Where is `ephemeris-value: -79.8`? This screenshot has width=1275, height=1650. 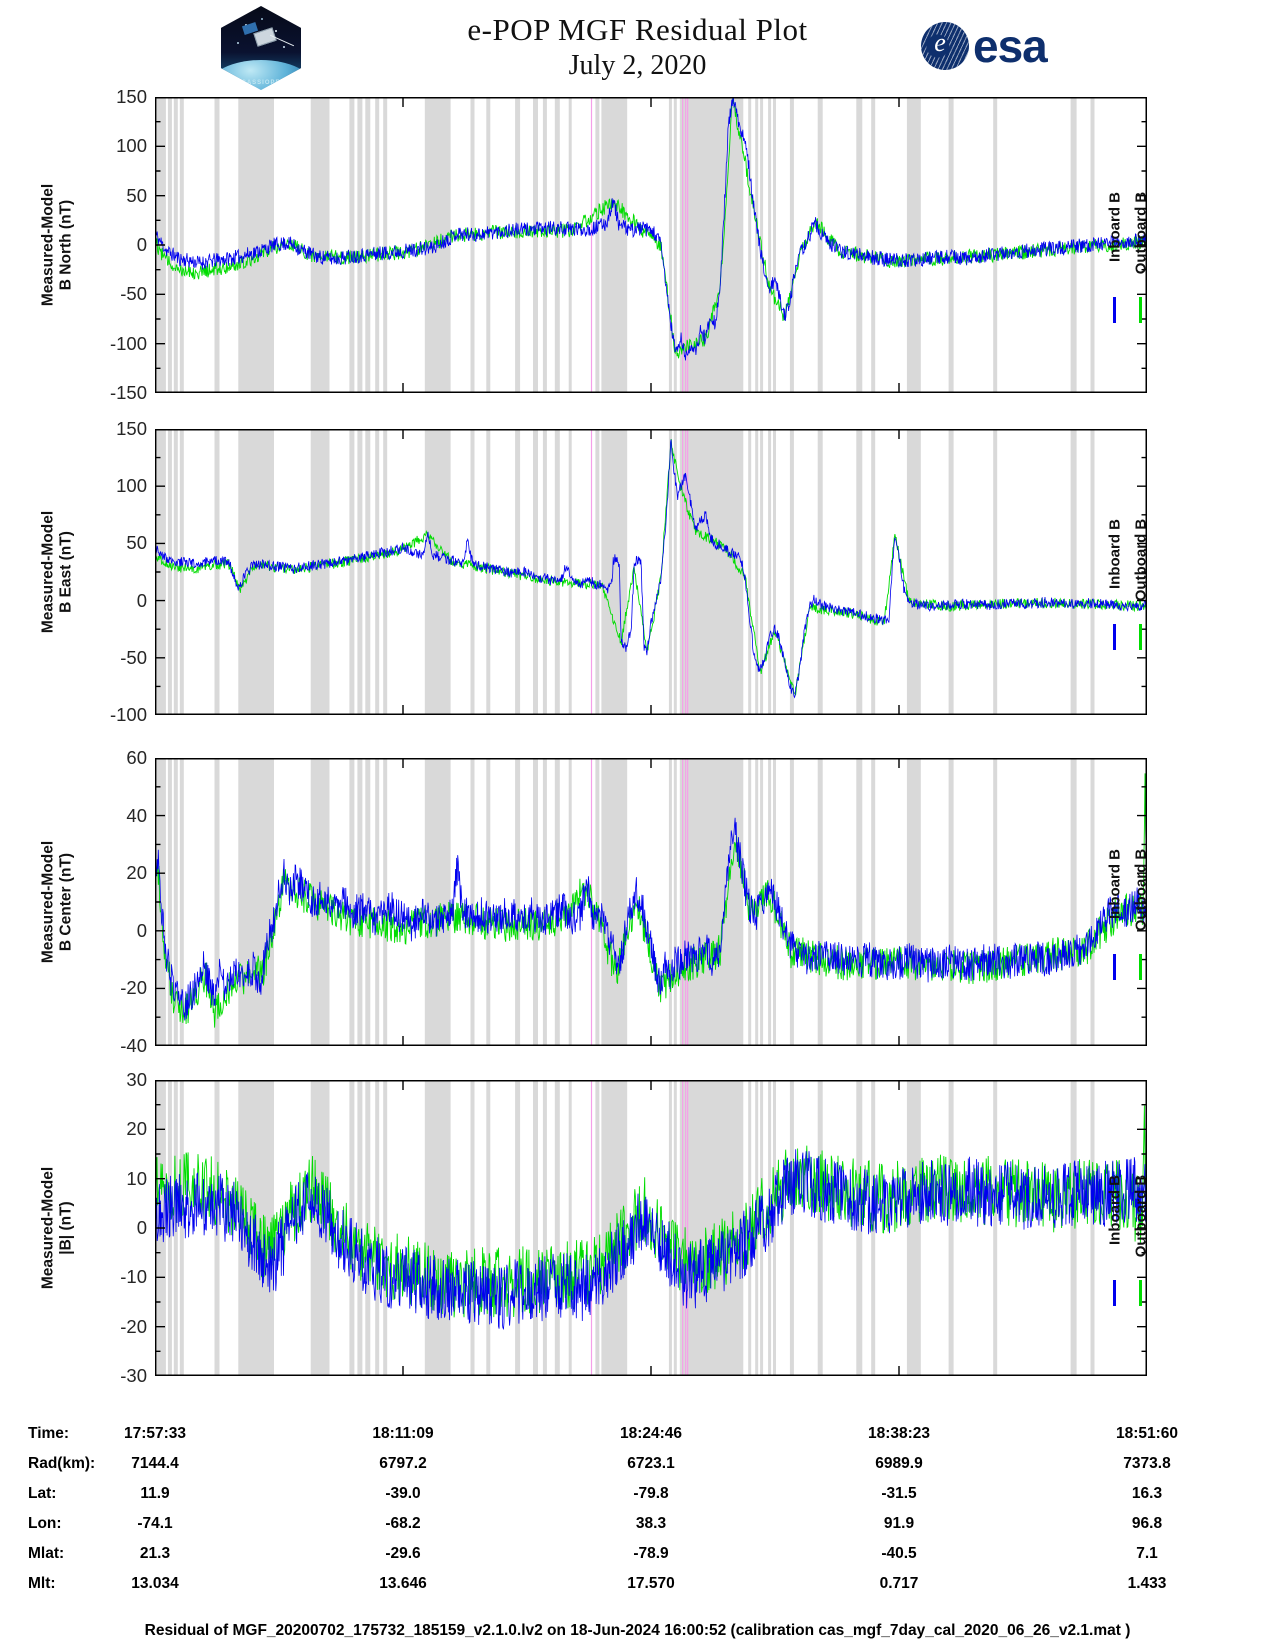 ephemeris-value: -79.8 is located at coordinates (651, 1493).